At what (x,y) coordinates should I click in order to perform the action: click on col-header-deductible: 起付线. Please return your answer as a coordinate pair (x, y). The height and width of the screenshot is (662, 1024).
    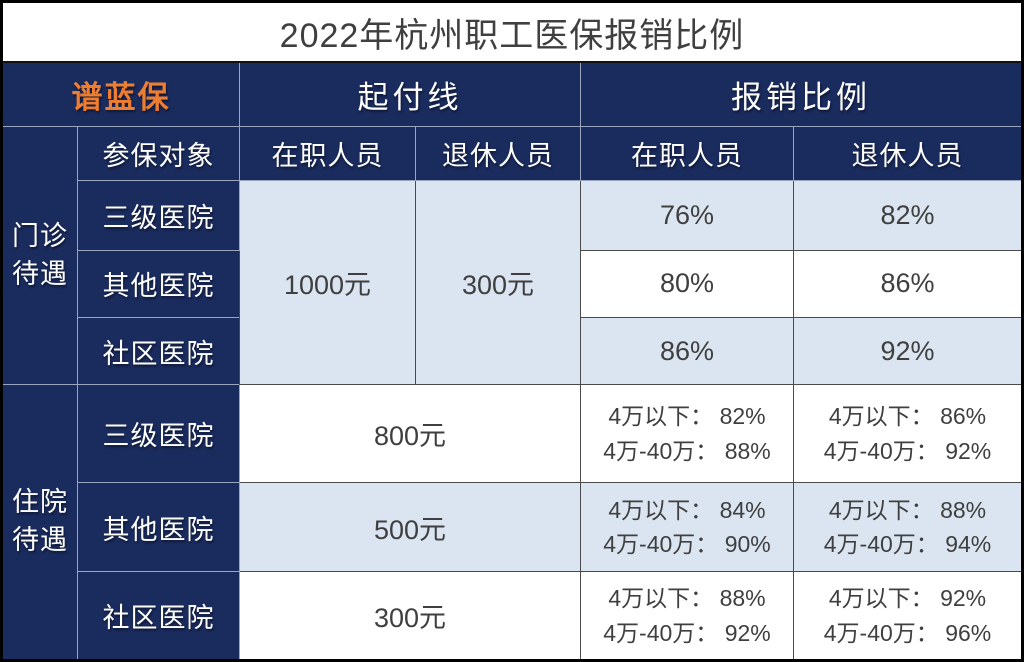
    Looking at the image, I should click on (410, 94).